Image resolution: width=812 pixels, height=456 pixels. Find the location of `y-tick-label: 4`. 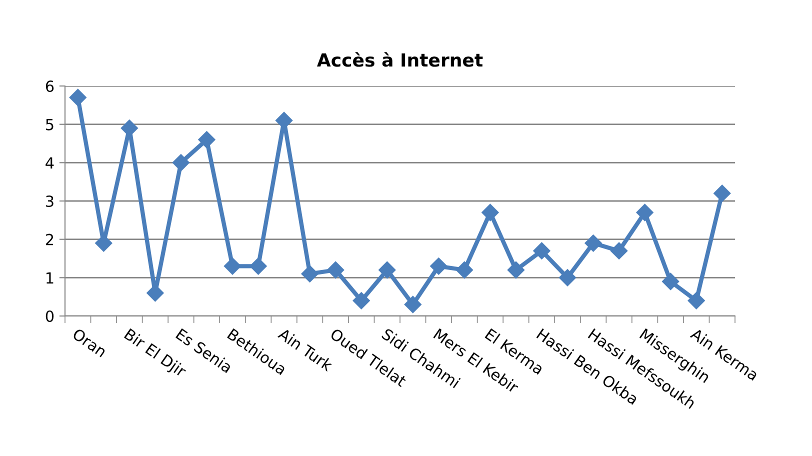

y-tick-label: 4 is located at coordinates (50, 162).